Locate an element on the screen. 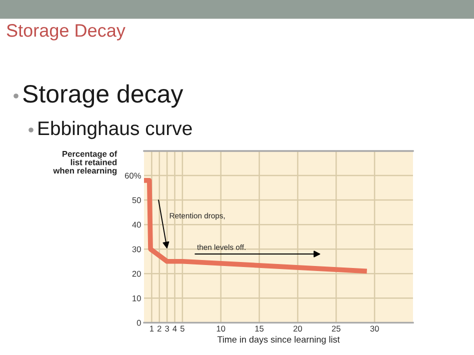  x-tick-label: 15 is located at coordinates (259, 329).